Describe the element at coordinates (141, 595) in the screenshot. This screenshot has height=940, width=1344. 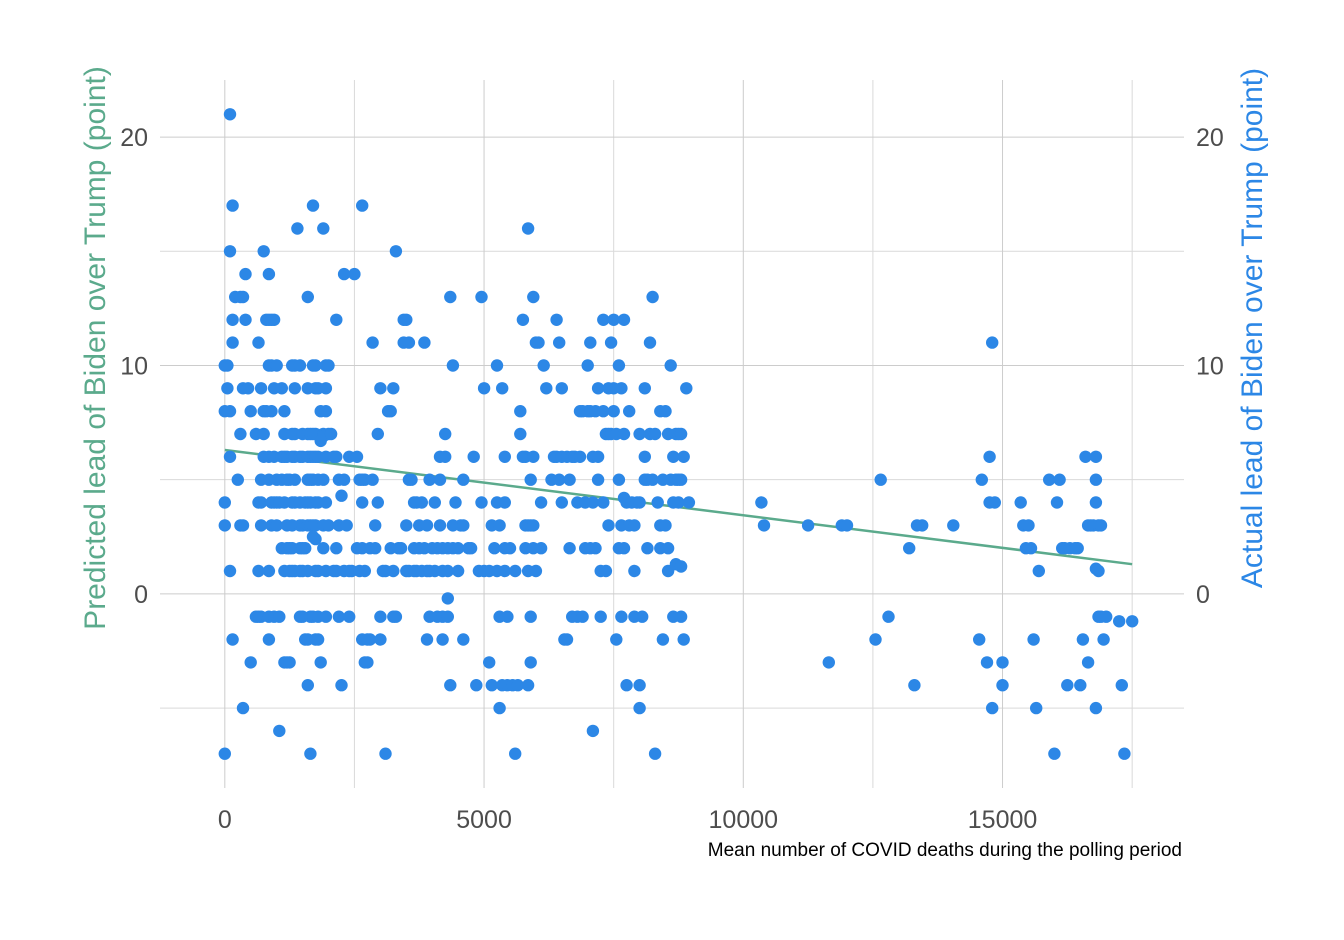
I see `y-left-tick-label: 0` at that location.